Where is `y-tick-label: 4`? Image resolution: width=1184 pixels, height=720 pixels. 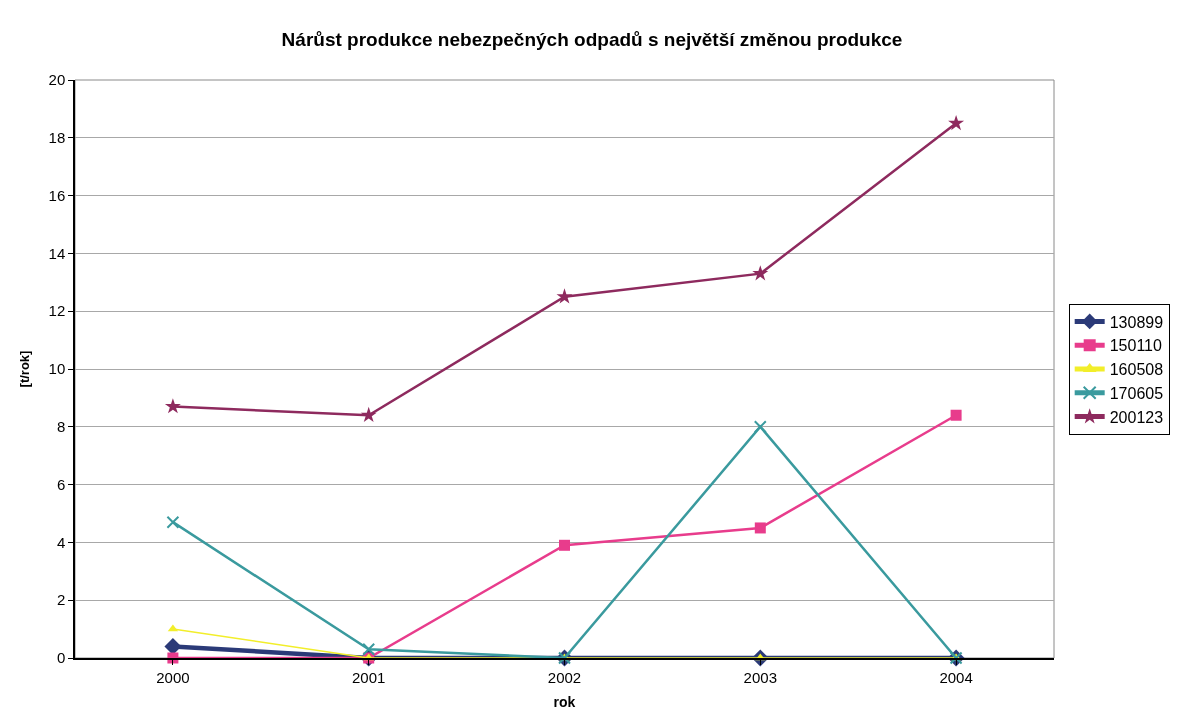 y-tick-label: 4 is located at coordinates (61, 542).